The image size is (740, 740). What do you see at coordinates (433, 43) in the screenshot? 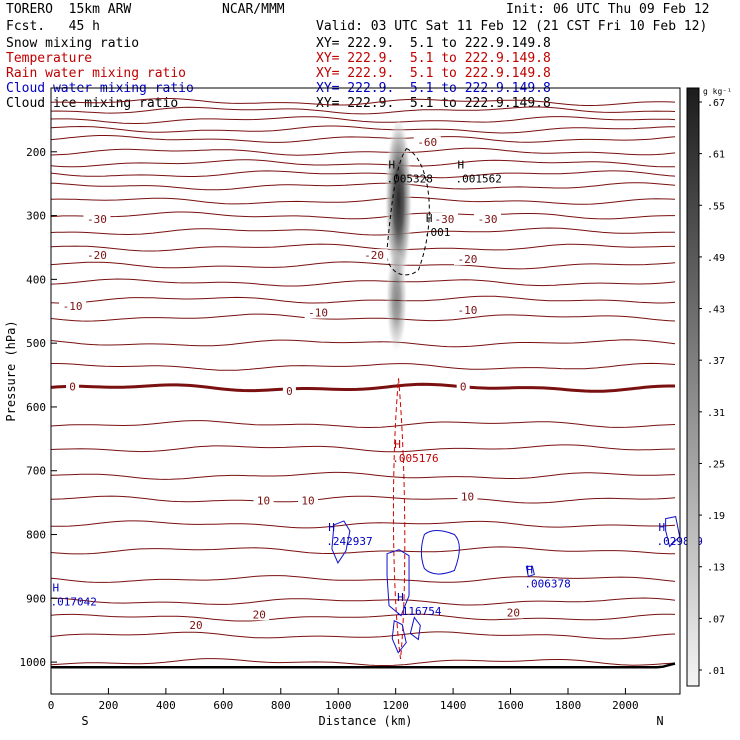
I see `field-xy-snow: XY= 222.9. 5.1 to 222.9.149.8` at bounding box center [433, 43].